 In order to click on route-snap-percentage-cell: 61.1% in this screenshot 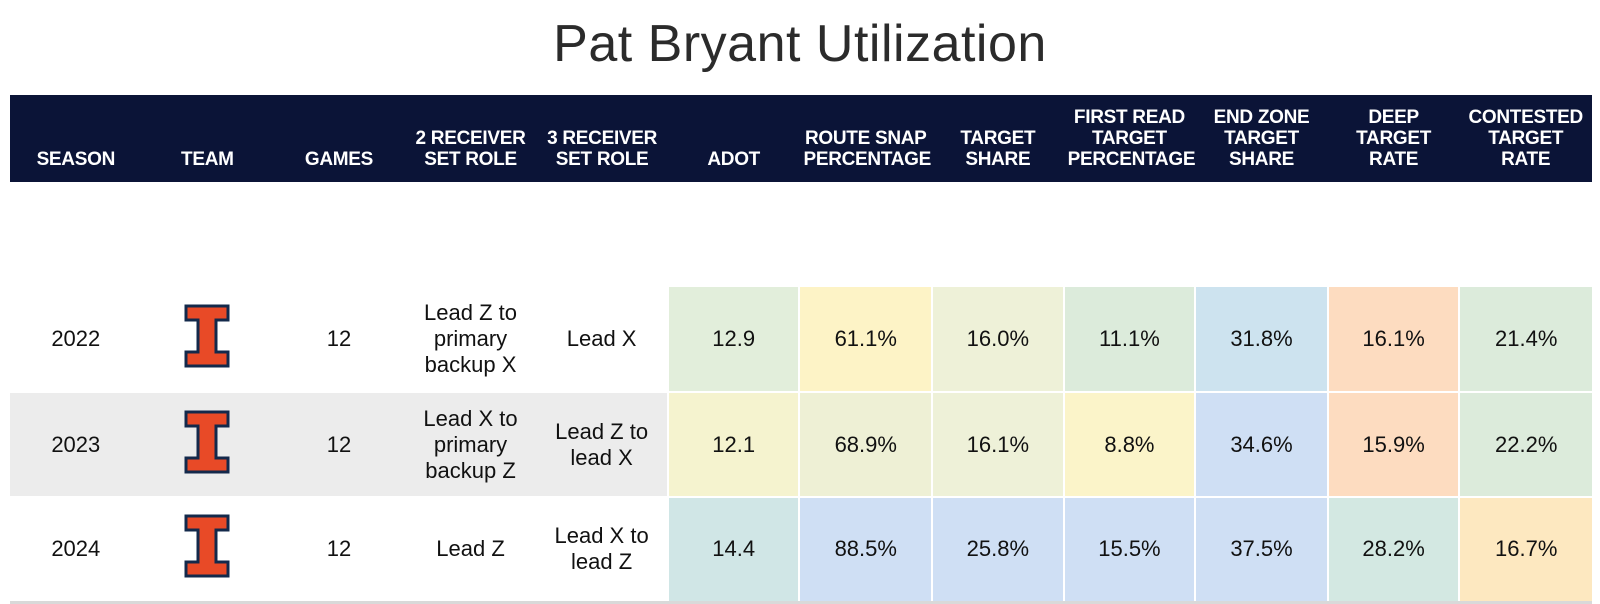, I will do `click(865, 340)`.